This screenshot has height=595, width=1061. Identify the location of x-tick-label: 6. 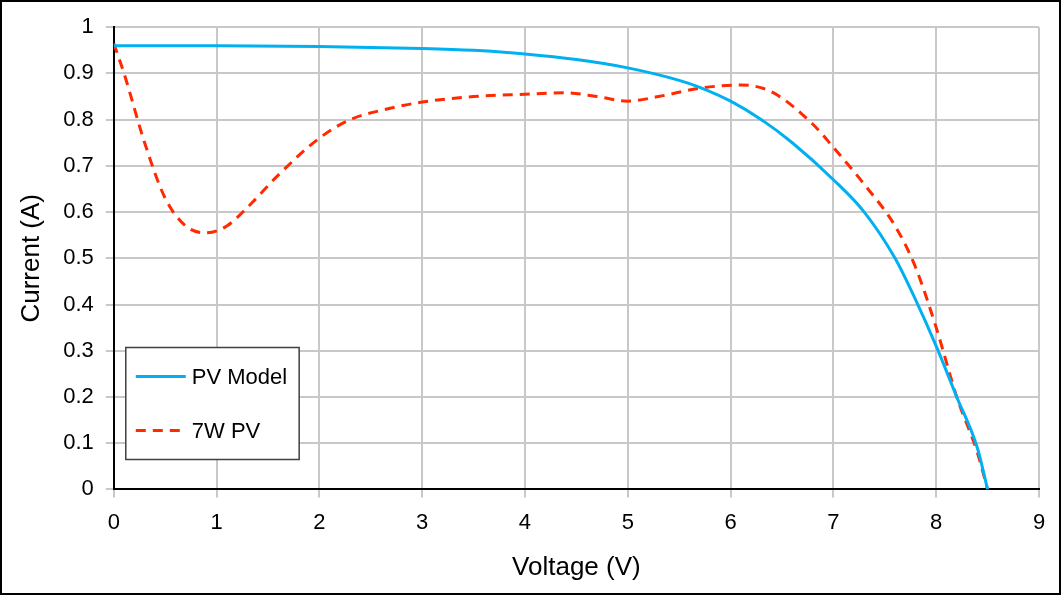
(730, 521).